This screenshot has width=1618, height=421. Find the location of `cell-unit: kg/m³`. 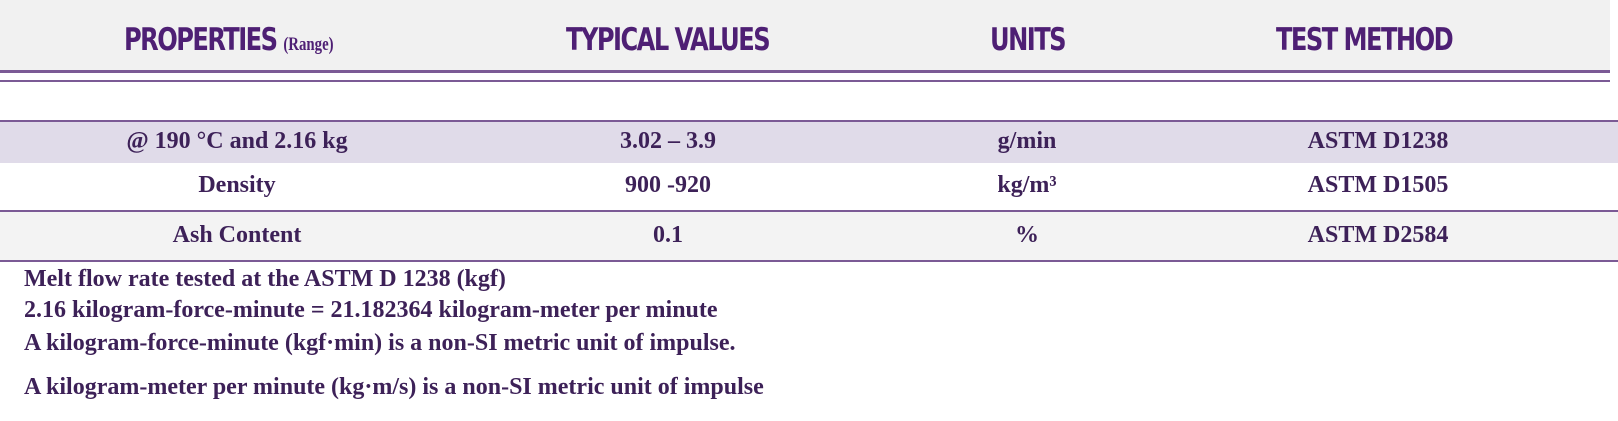

cell-unit: kg/m³ is located at coordinates (1027, 185).